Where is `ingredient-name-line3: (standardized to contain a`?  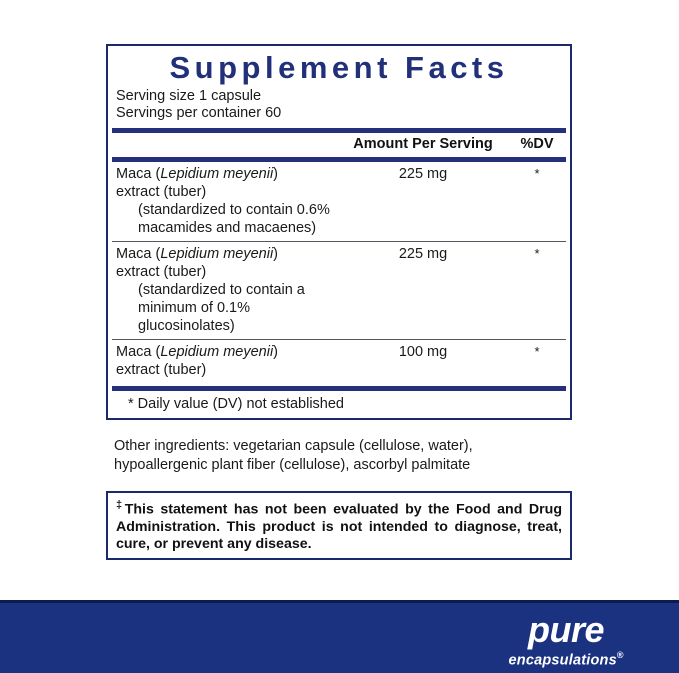 ingredient-name-line3: (standardized to contain a is located at coordinates (221, 289).